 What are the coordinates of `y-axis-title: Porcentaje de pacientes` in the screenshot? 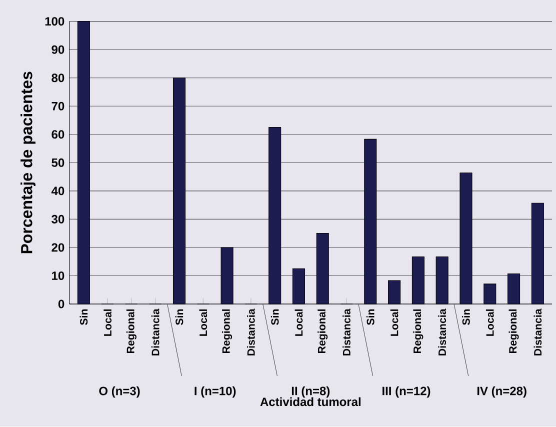 It's located at (28, 163).